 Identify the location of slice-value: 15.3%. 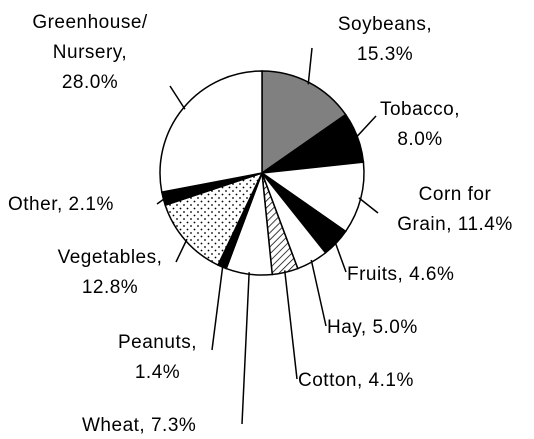
(385, 54).